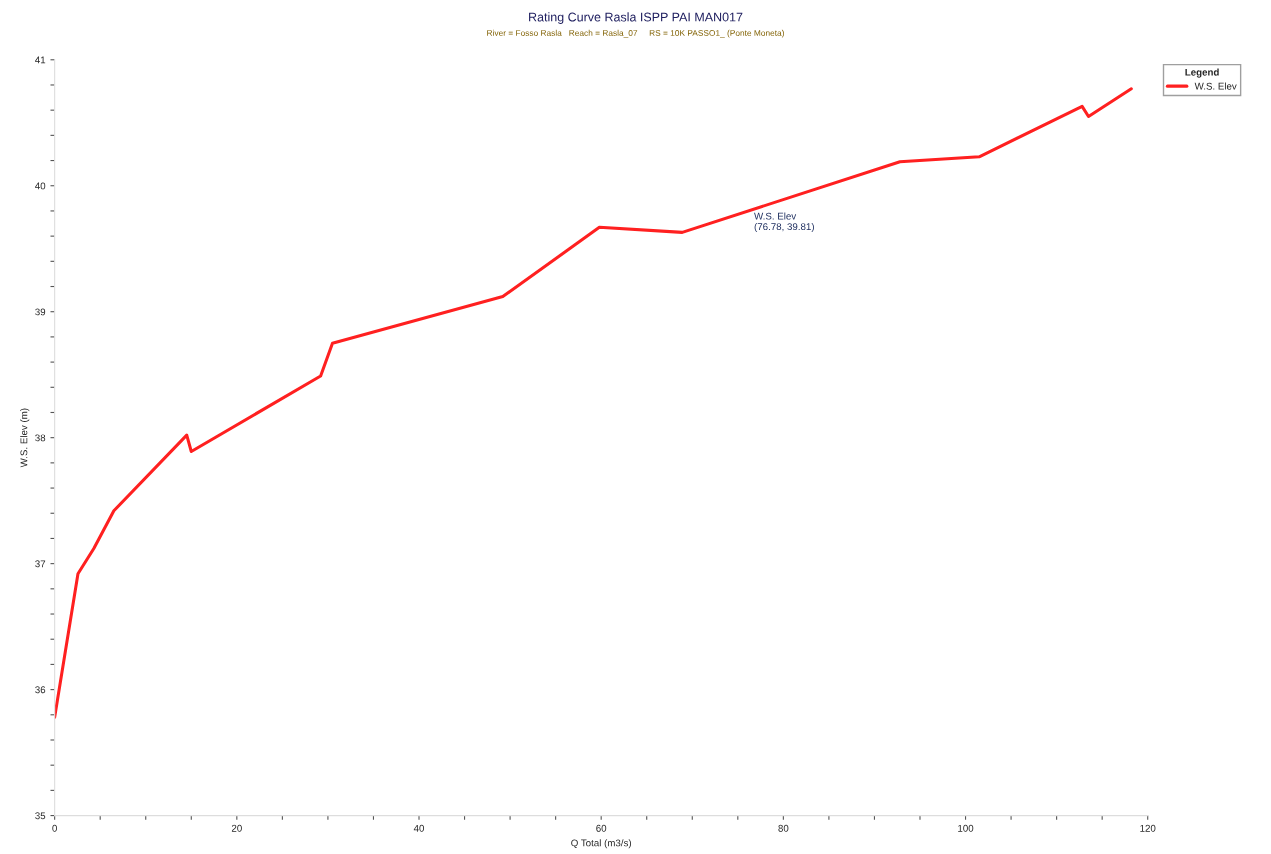  Describe the element at coordinates (636, 18) in the screenshot. I see `chart-title: Rating Curve Rasla ISPP PAI MAN017` at that location.